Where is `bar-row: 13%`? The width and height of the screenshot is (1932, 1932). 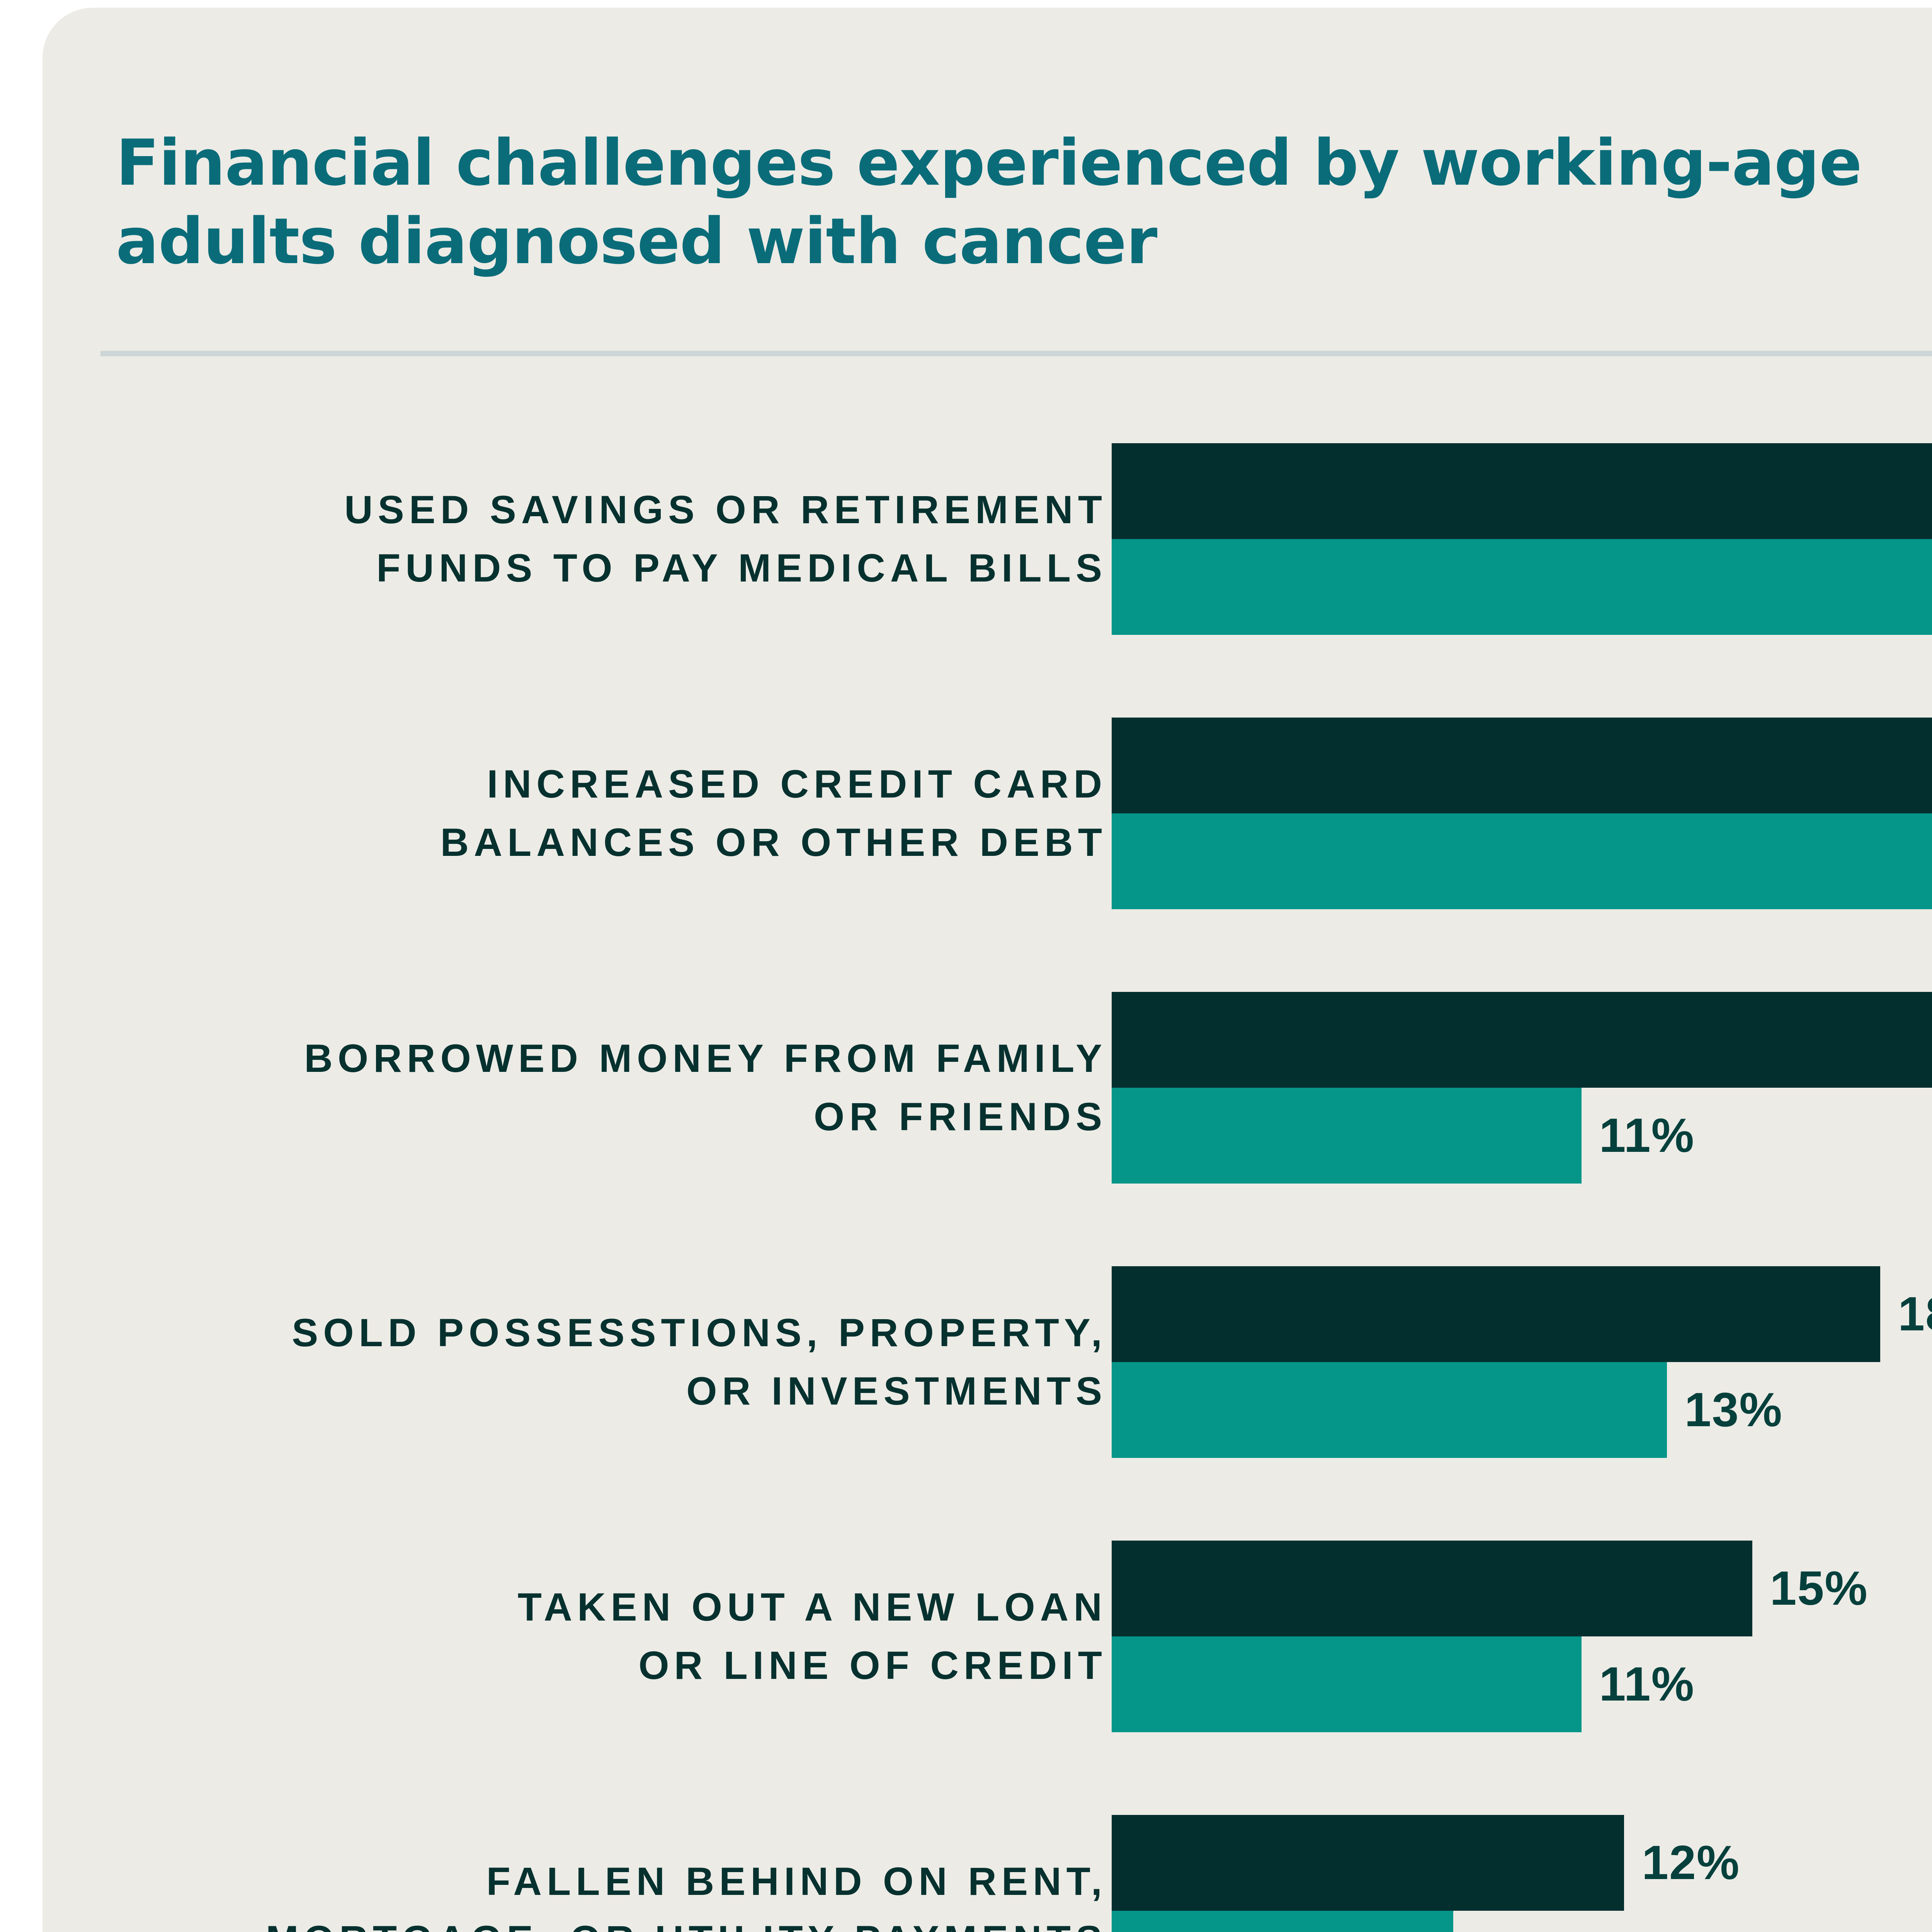 bar-row: 13% is located at coordinates (1522, 1410).